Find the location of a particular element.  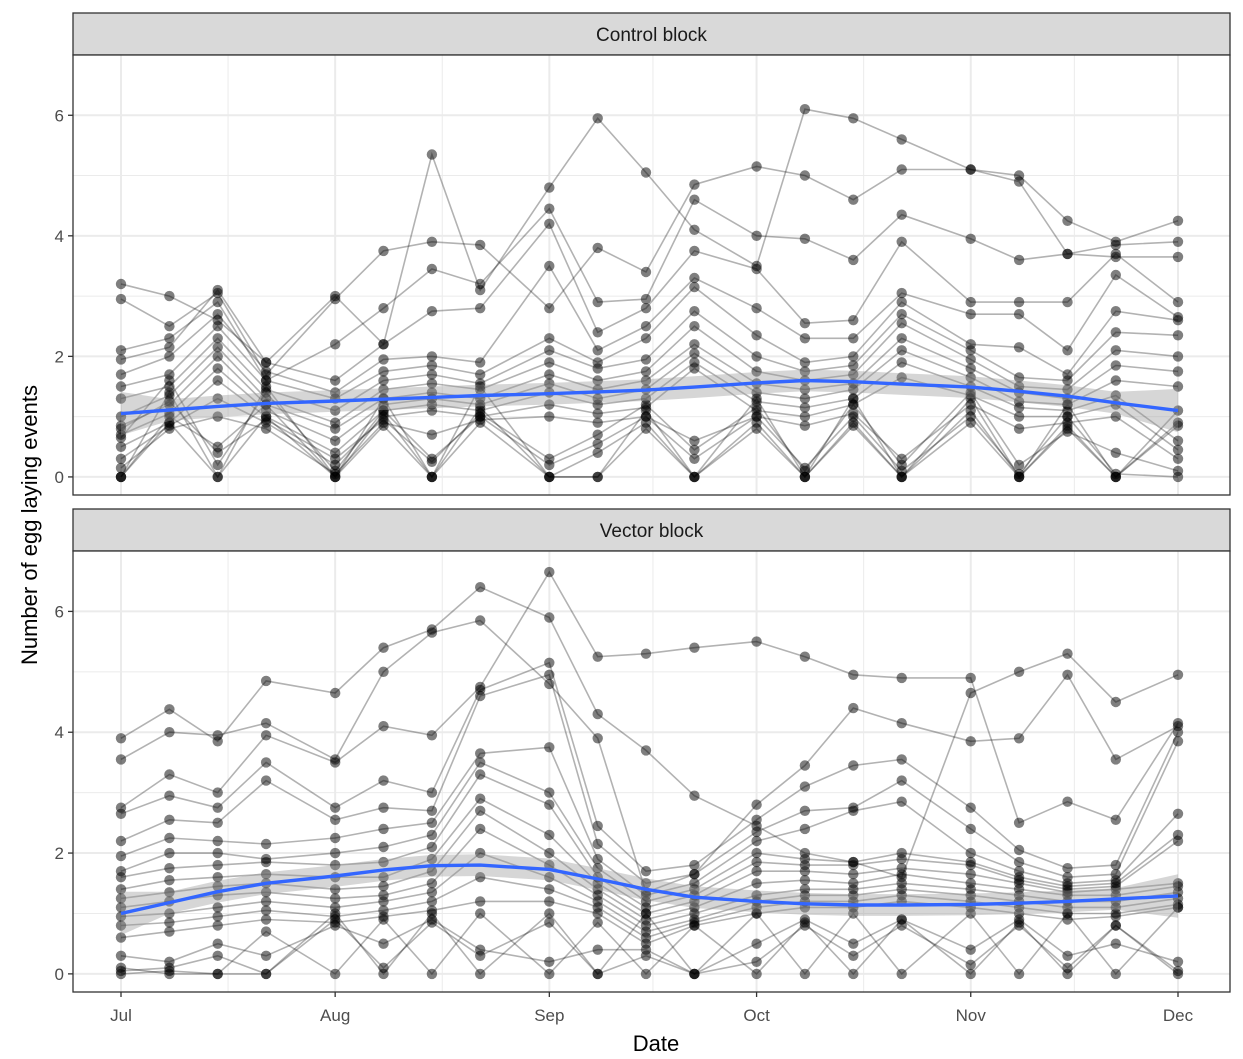

trend-confidence-band is located at coordinates (649, 895).